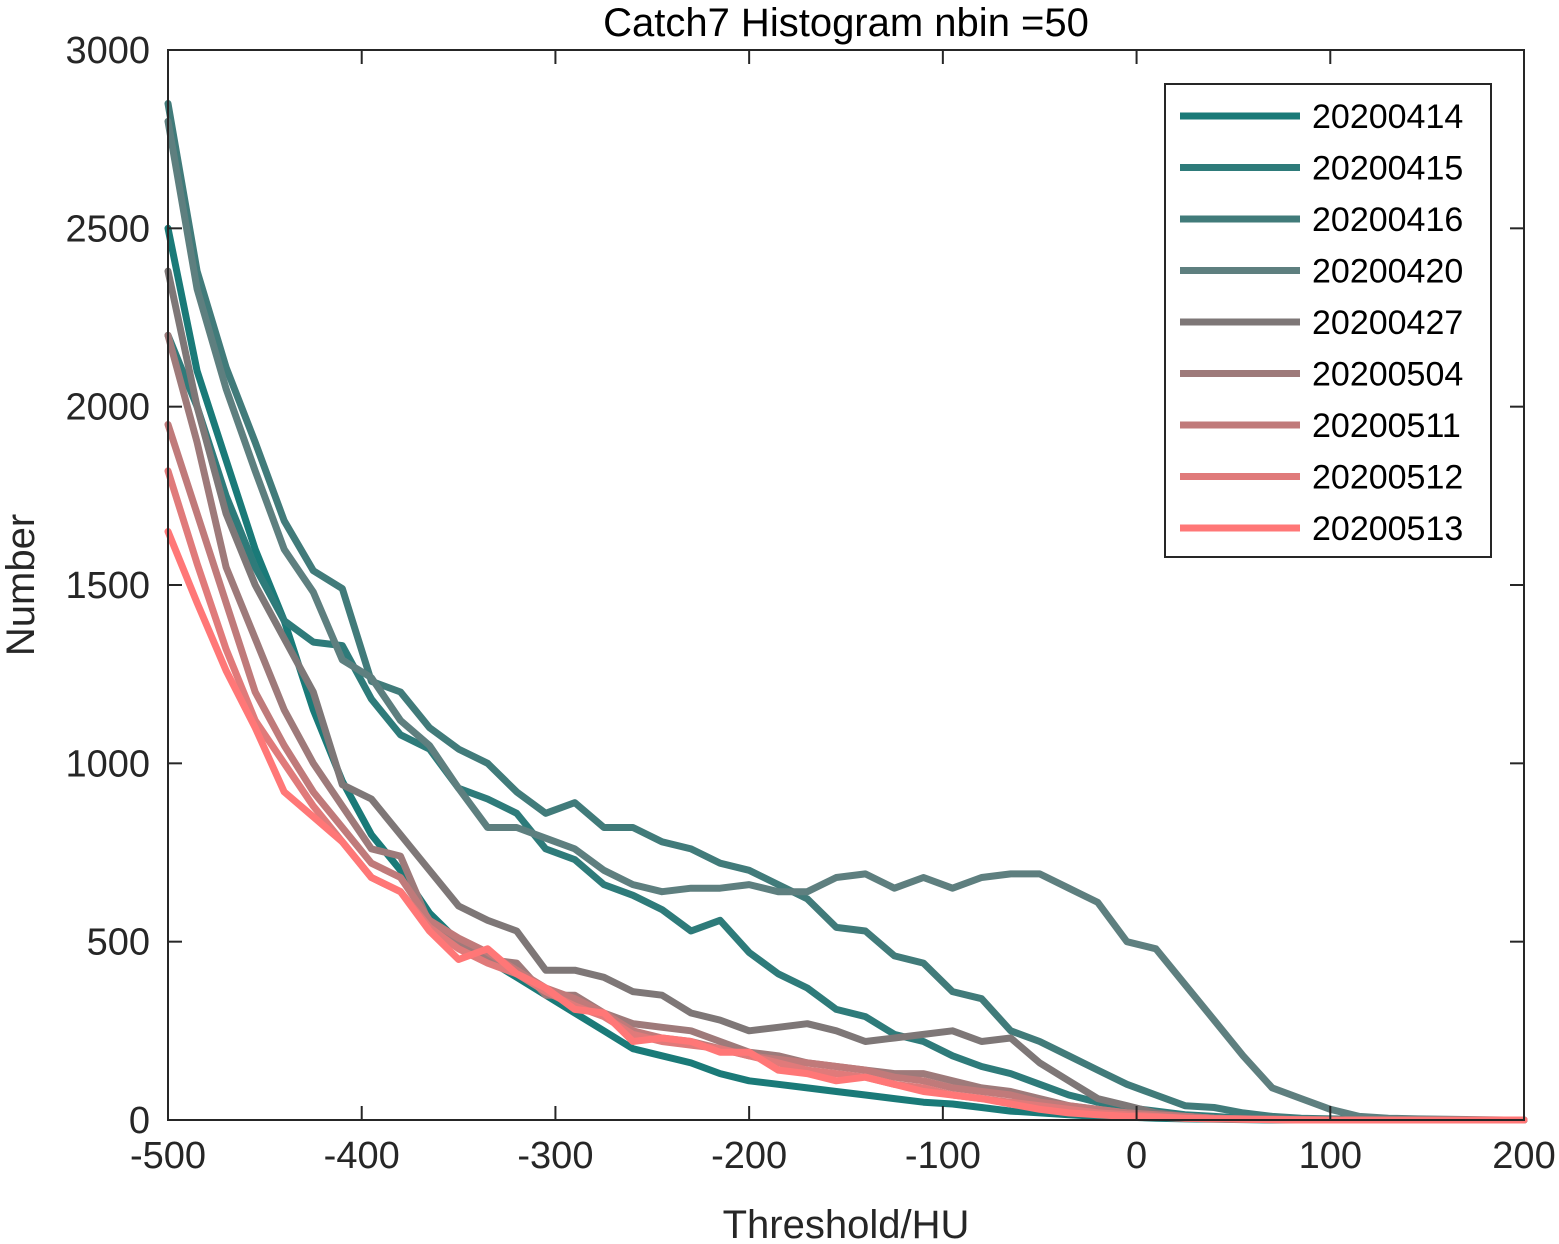 This screenshot has width=1559, height=1244. Describe the element at coordinates (1387, 117) in the screenshot. I see `legend-label-20200414: 20200414` at that location.